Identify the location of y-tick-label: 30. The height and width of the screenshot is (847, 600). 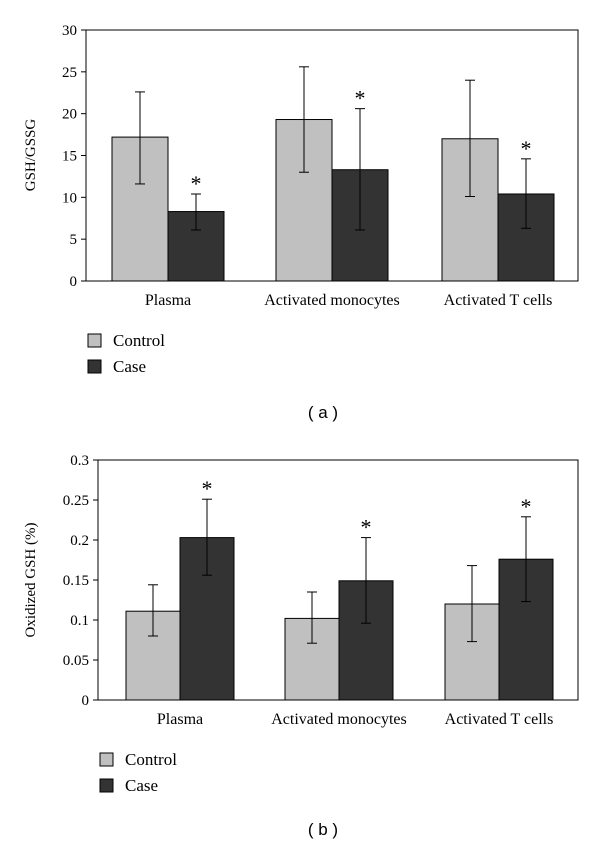
(69, 31).